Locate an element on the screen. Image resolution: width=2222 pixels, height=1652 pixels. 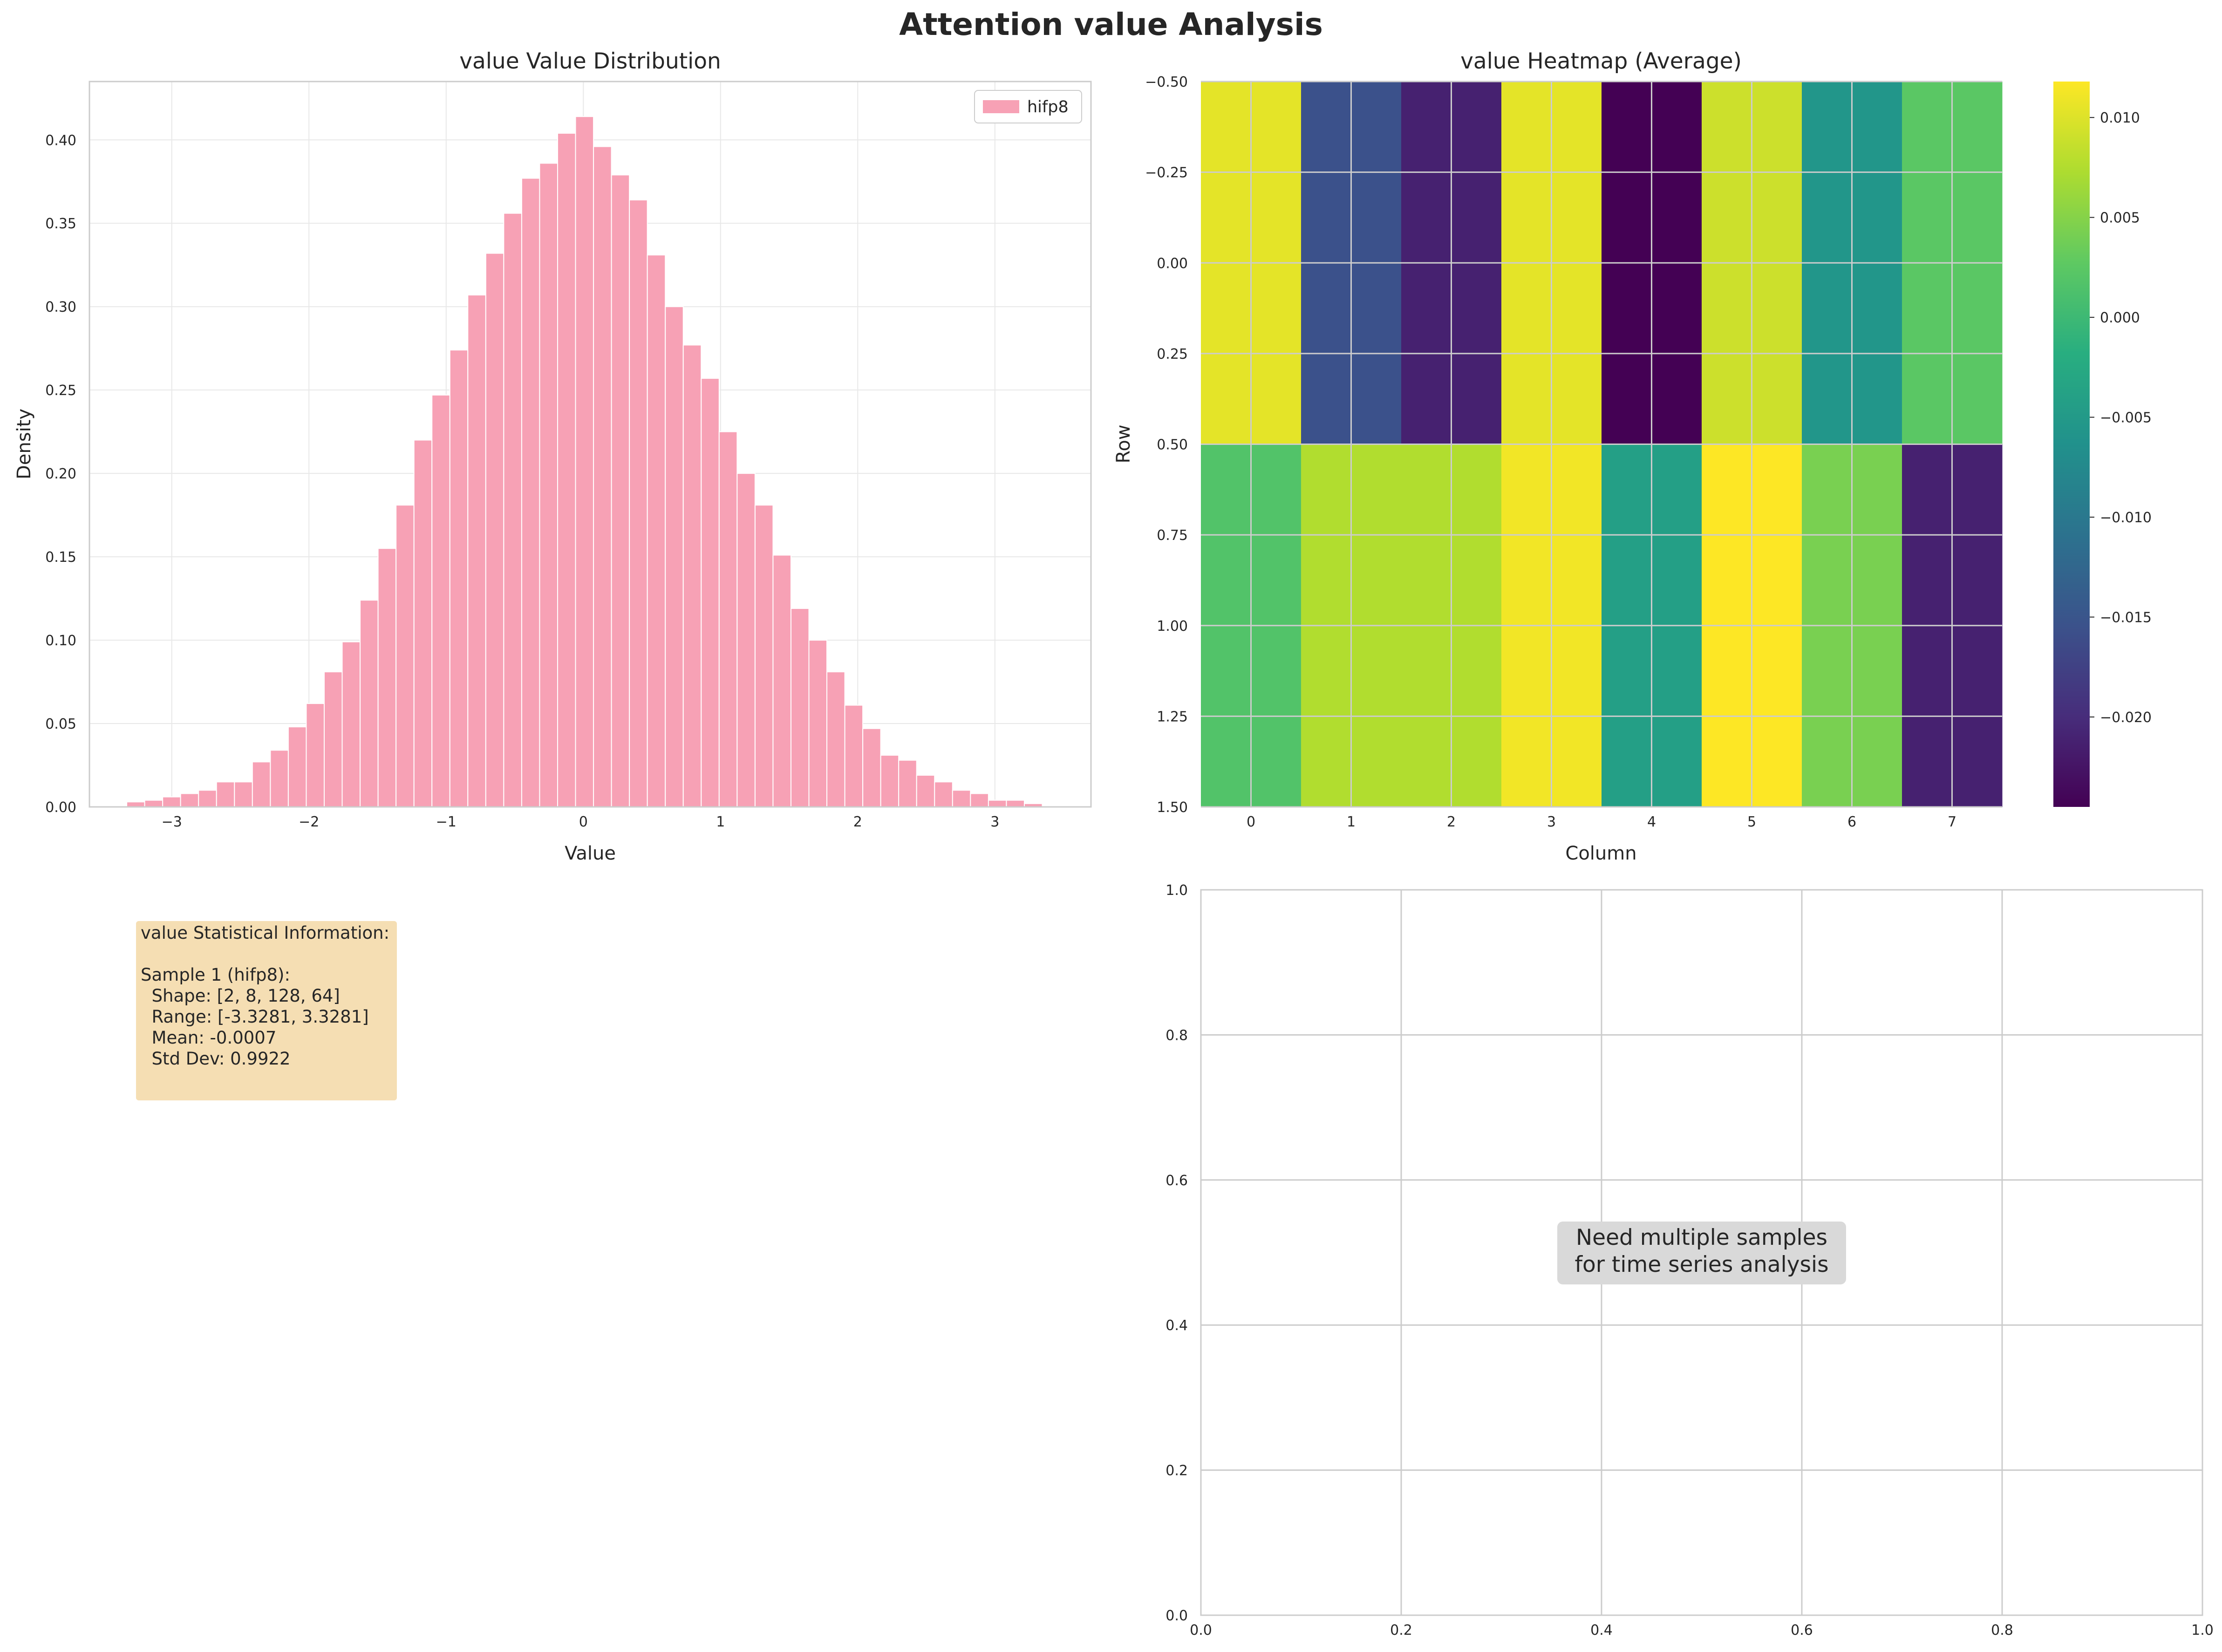
x-tick-label: −3 is located at coordinates (172, 822).